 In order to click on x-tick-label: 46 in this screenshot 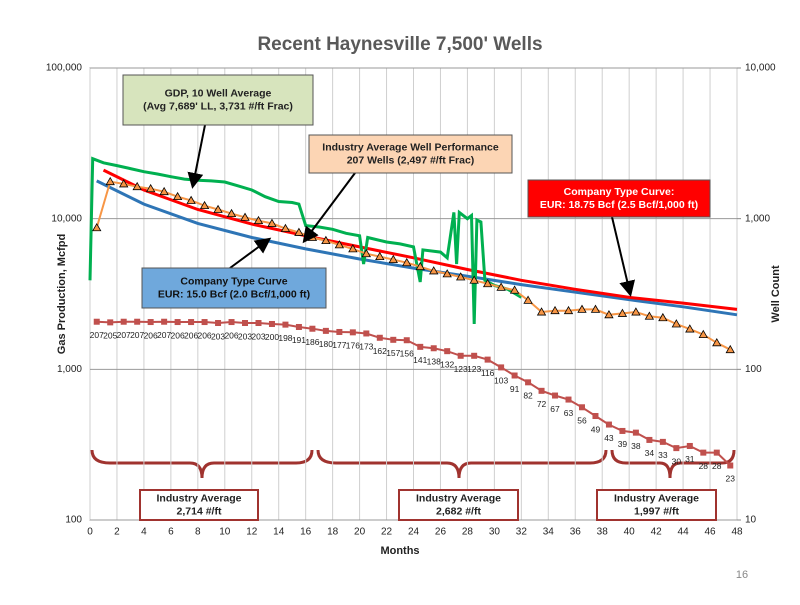, I will do `click(710, 532)`.